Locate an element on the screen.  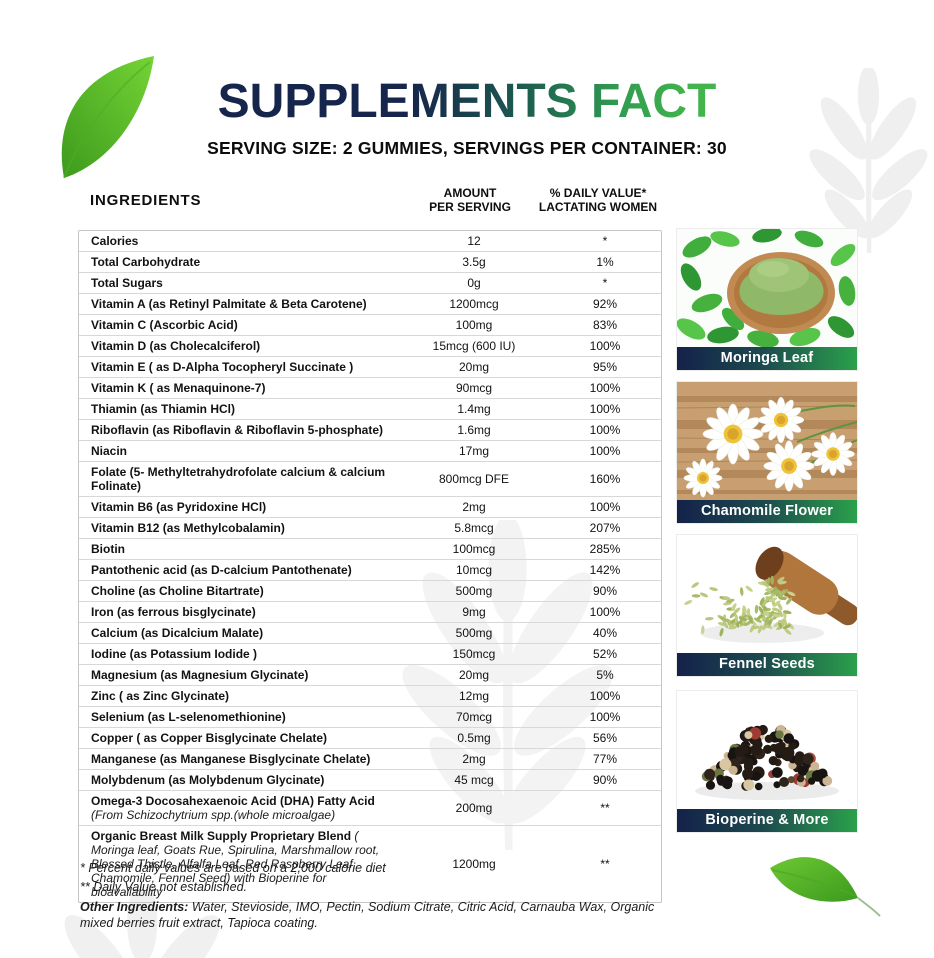
ingredient-label: Vitamin B12 (as Methylcobalamin) is located at coordinates (188, 528).